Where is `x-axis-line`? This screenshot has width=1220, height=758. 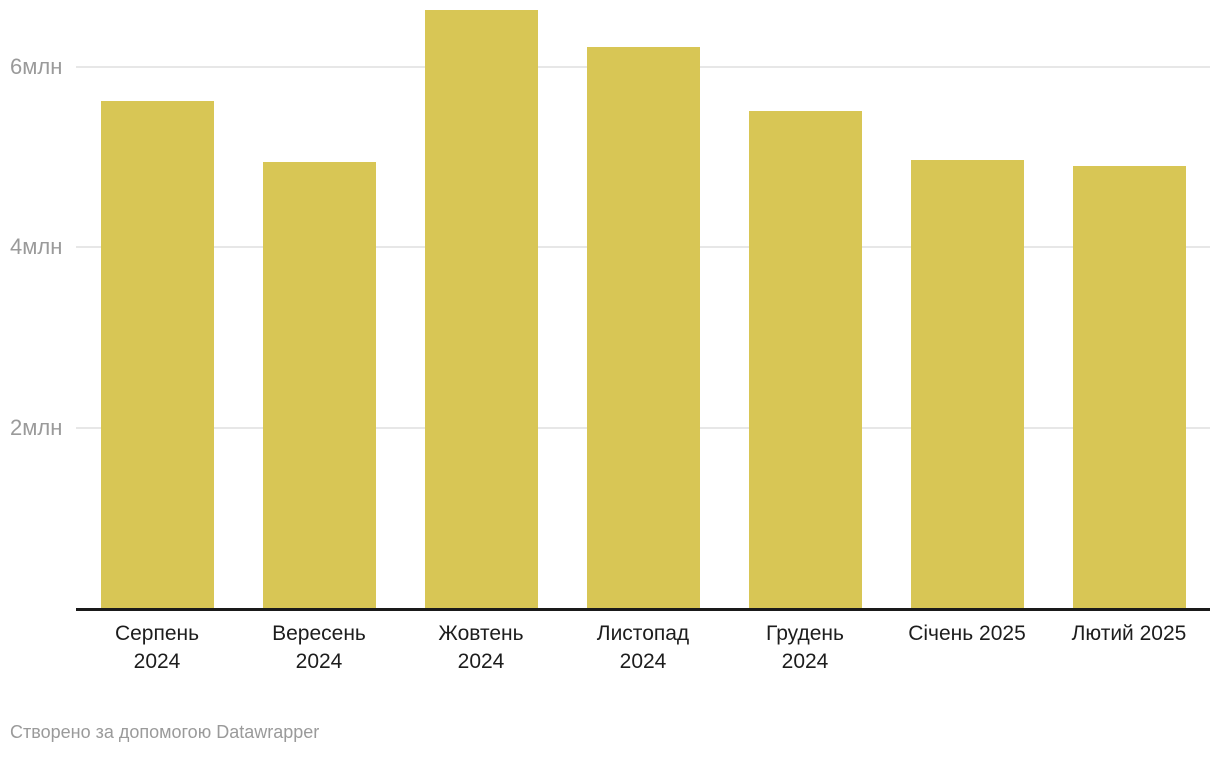
x-axis-line is located at coordinates (643, 609).